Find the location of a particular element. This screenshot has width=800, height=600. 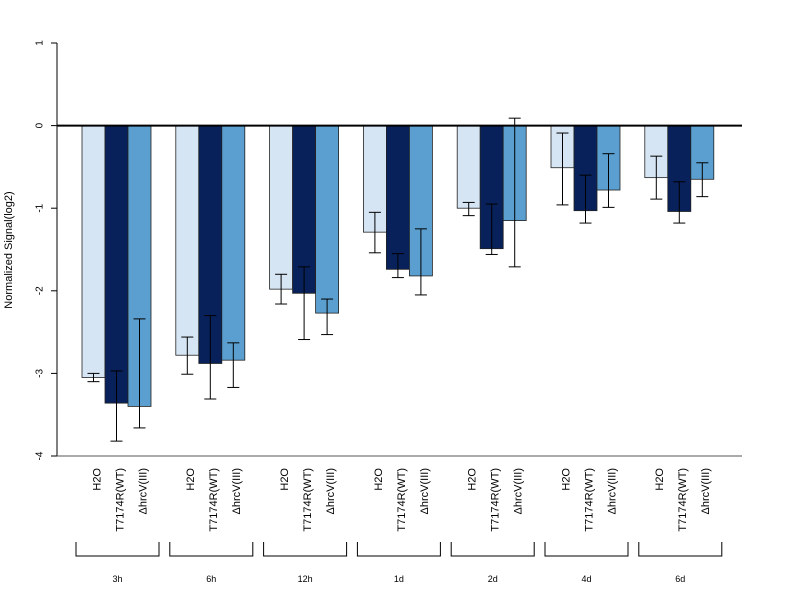

y-tick-label: 0 is located at coordinates (40, 125).